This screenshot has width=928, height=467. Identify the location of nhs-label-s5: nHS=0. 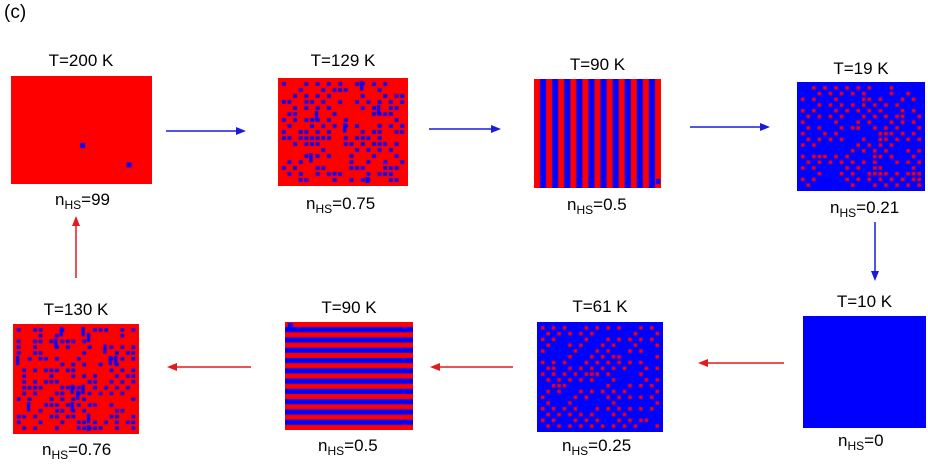
(861, 442).